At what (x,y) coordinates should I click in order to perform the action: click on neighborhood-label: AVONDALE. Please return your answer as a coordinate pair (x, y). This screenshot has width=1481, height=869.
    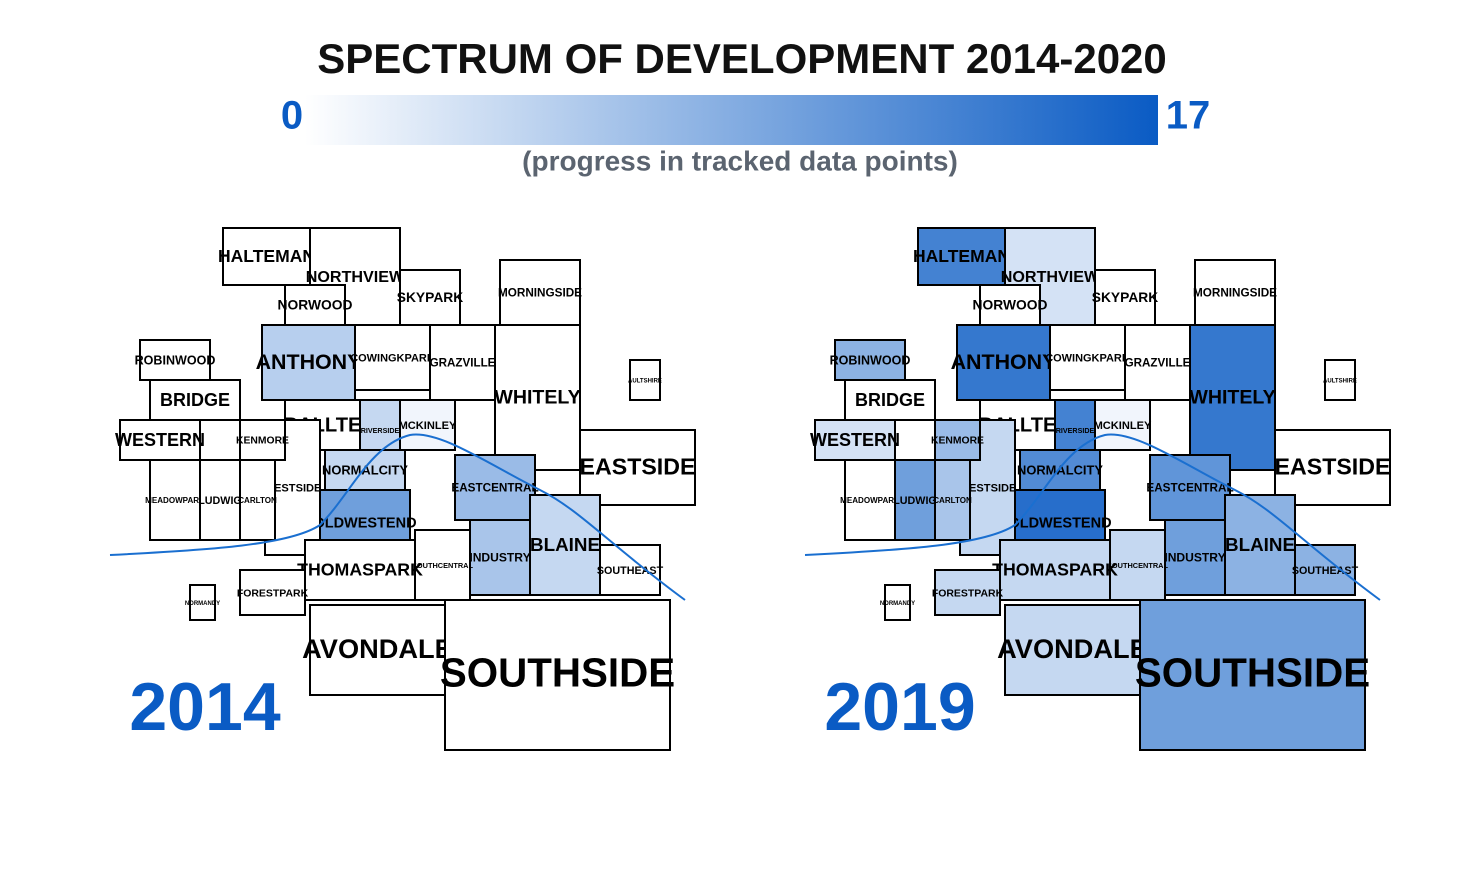
    Looking at the image, I should click on (1072, 648).